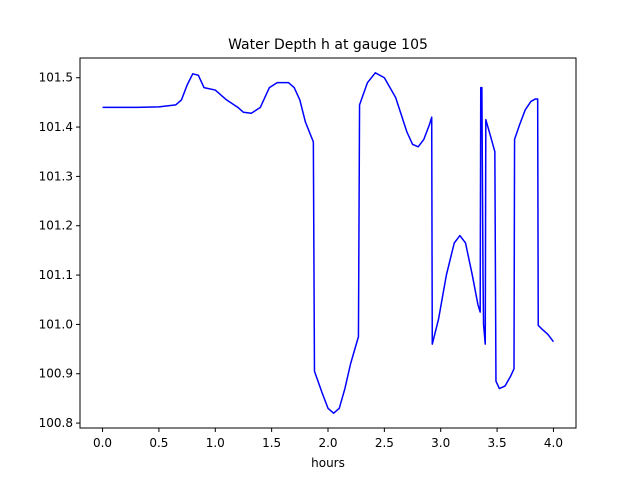  Describe the element at coordinates (56, 226) in the screenshot. I see `y-tick-label: 101.2` at that location.